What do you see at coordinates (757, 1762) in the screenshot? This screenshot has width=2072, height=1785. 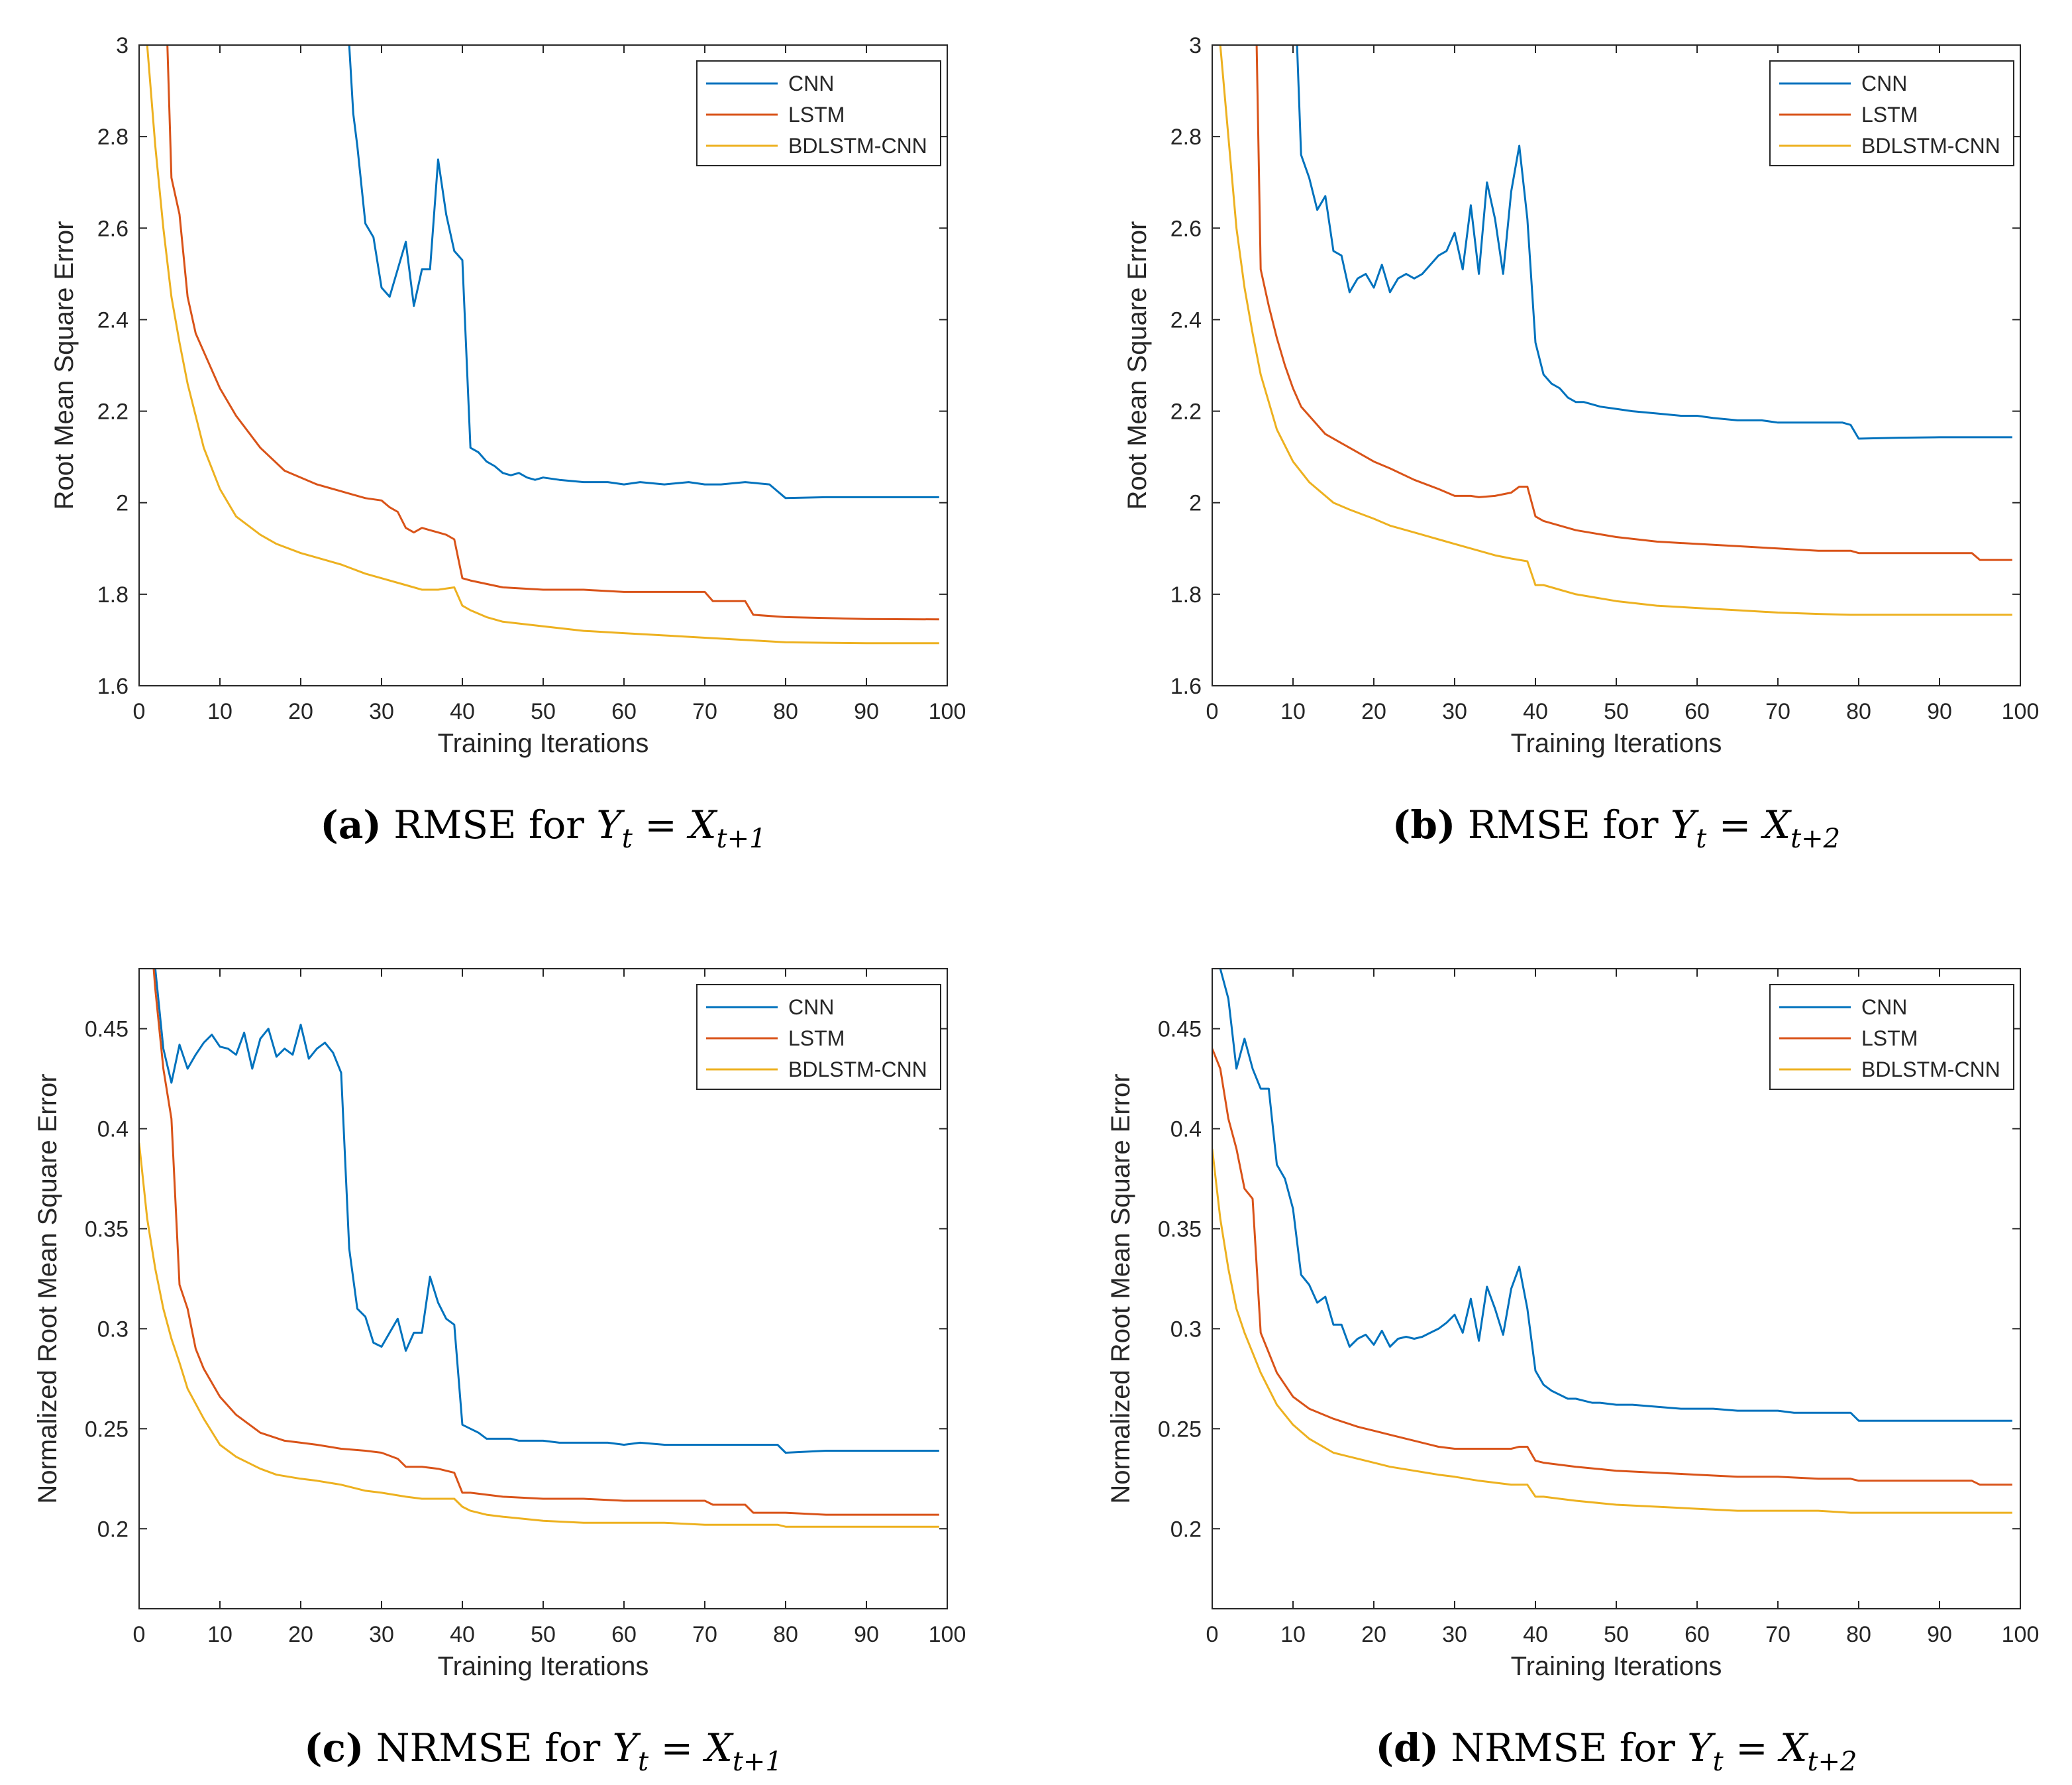 I see `caption-sub: t+1` at bounding box center [757, 1762].